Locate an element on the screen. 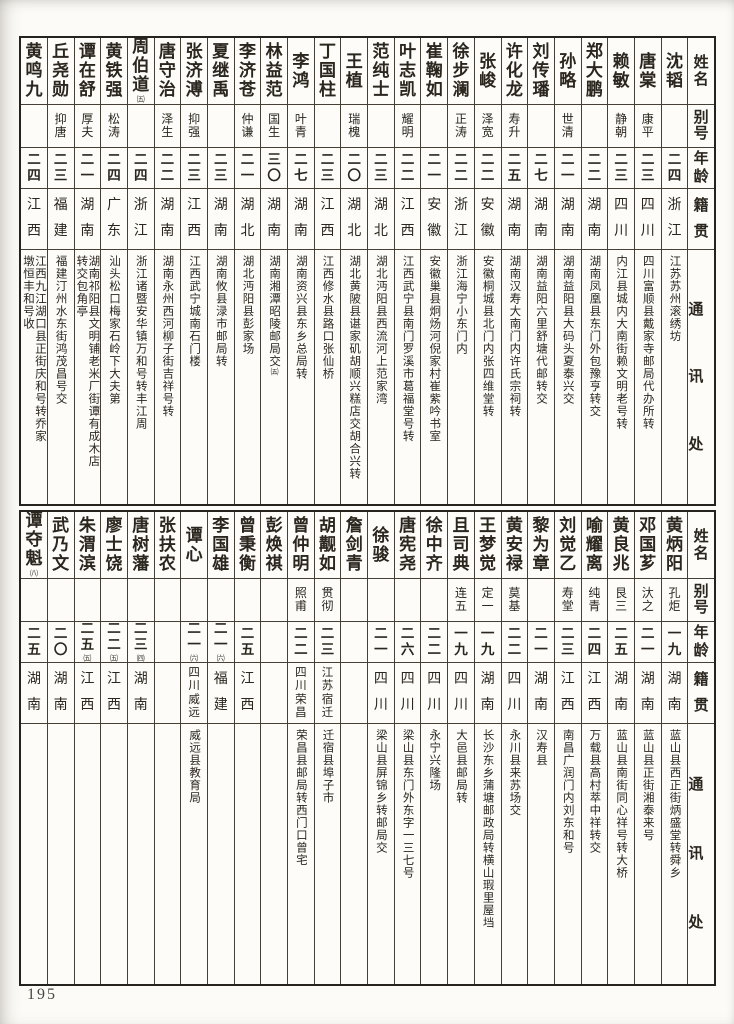  address-cell: 湖南凤凰县东门外包豫亨转交 is located at coordinates (595, 377).